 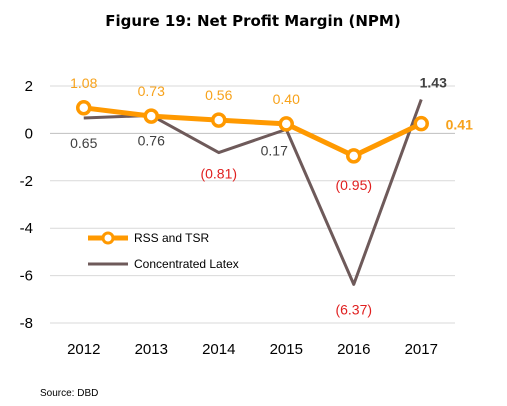 I want to click on series-markers, so click(x=252, y=132).